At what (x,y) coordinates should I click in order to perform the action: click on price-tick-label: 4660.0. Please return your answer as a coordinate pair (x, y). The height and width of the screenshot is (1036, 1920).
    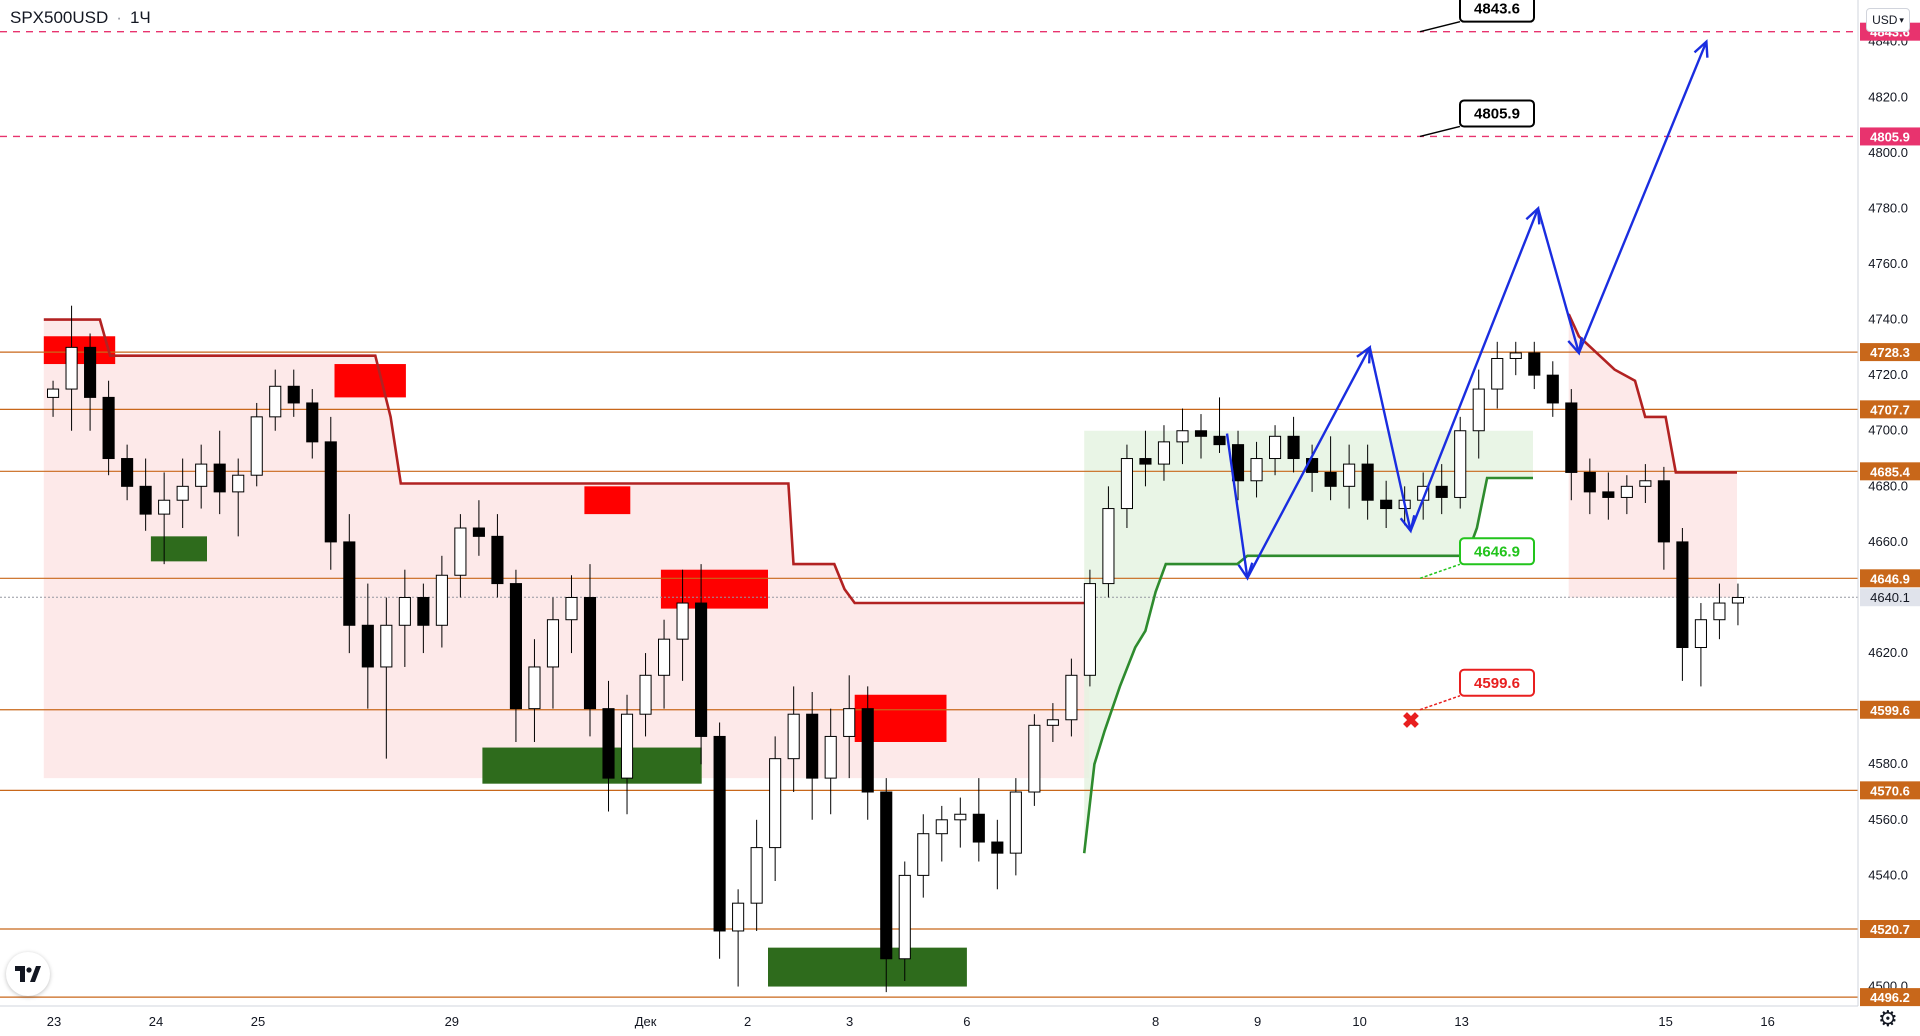
    Looking at the image, I should click on (1888, 541).